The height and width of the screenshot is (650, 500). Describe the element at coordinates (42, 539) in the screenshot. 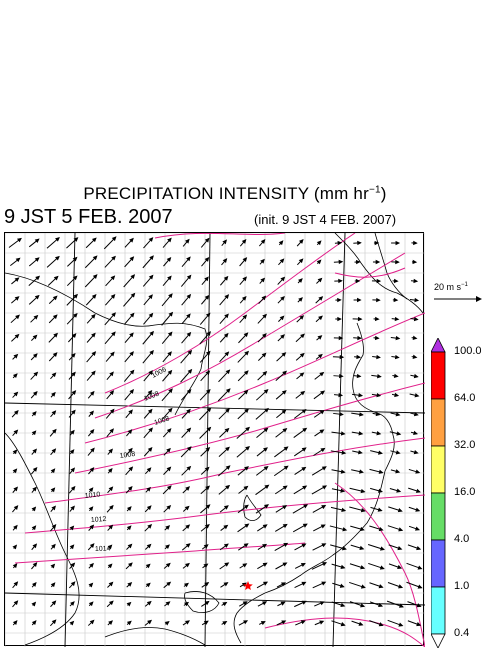

I see `coastline-mainland-west` at that location.